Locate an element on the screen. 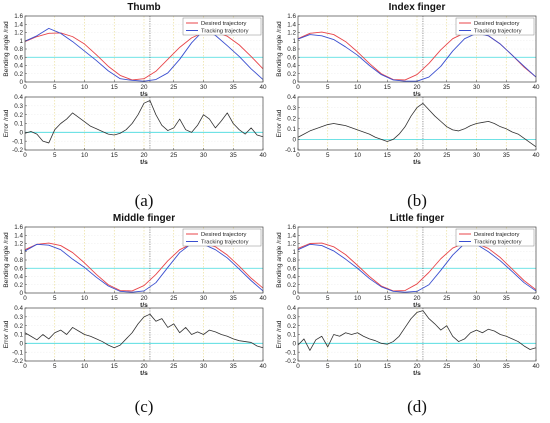 The image size is (550, 423). panel-title: Index finger is located at coordinates (417, 7).